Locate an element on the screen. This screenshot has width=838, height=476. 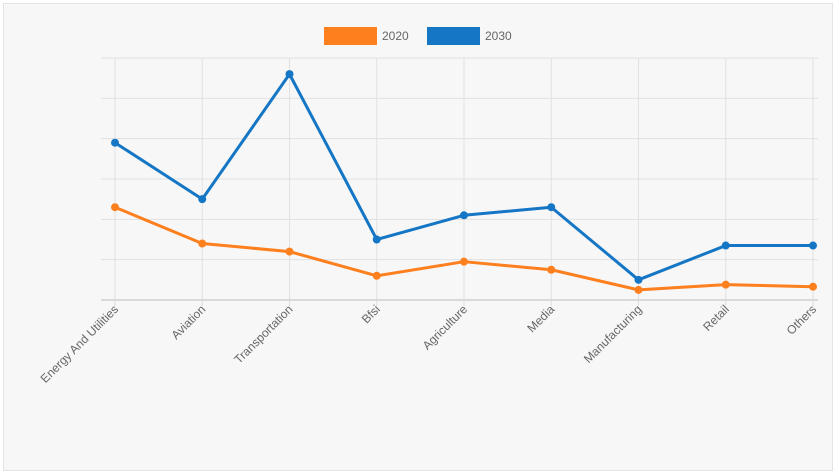
x-tick-label: Bfsi is located at coordinates (371, 314).